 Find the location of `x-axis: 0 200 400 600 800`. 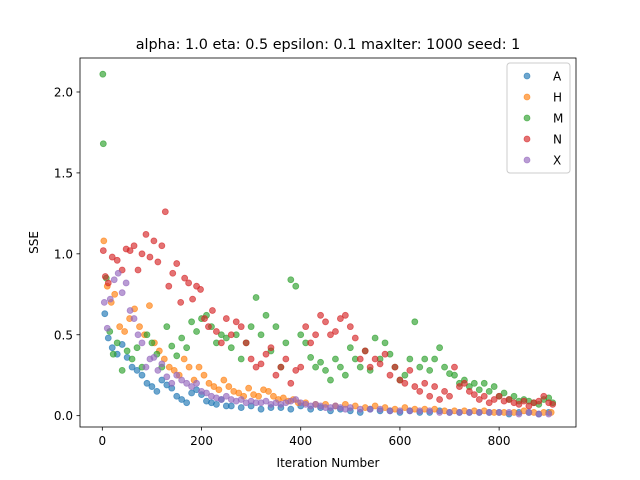

x-axis: 0 200 400 600 800 is located at coordinates (304, 437).